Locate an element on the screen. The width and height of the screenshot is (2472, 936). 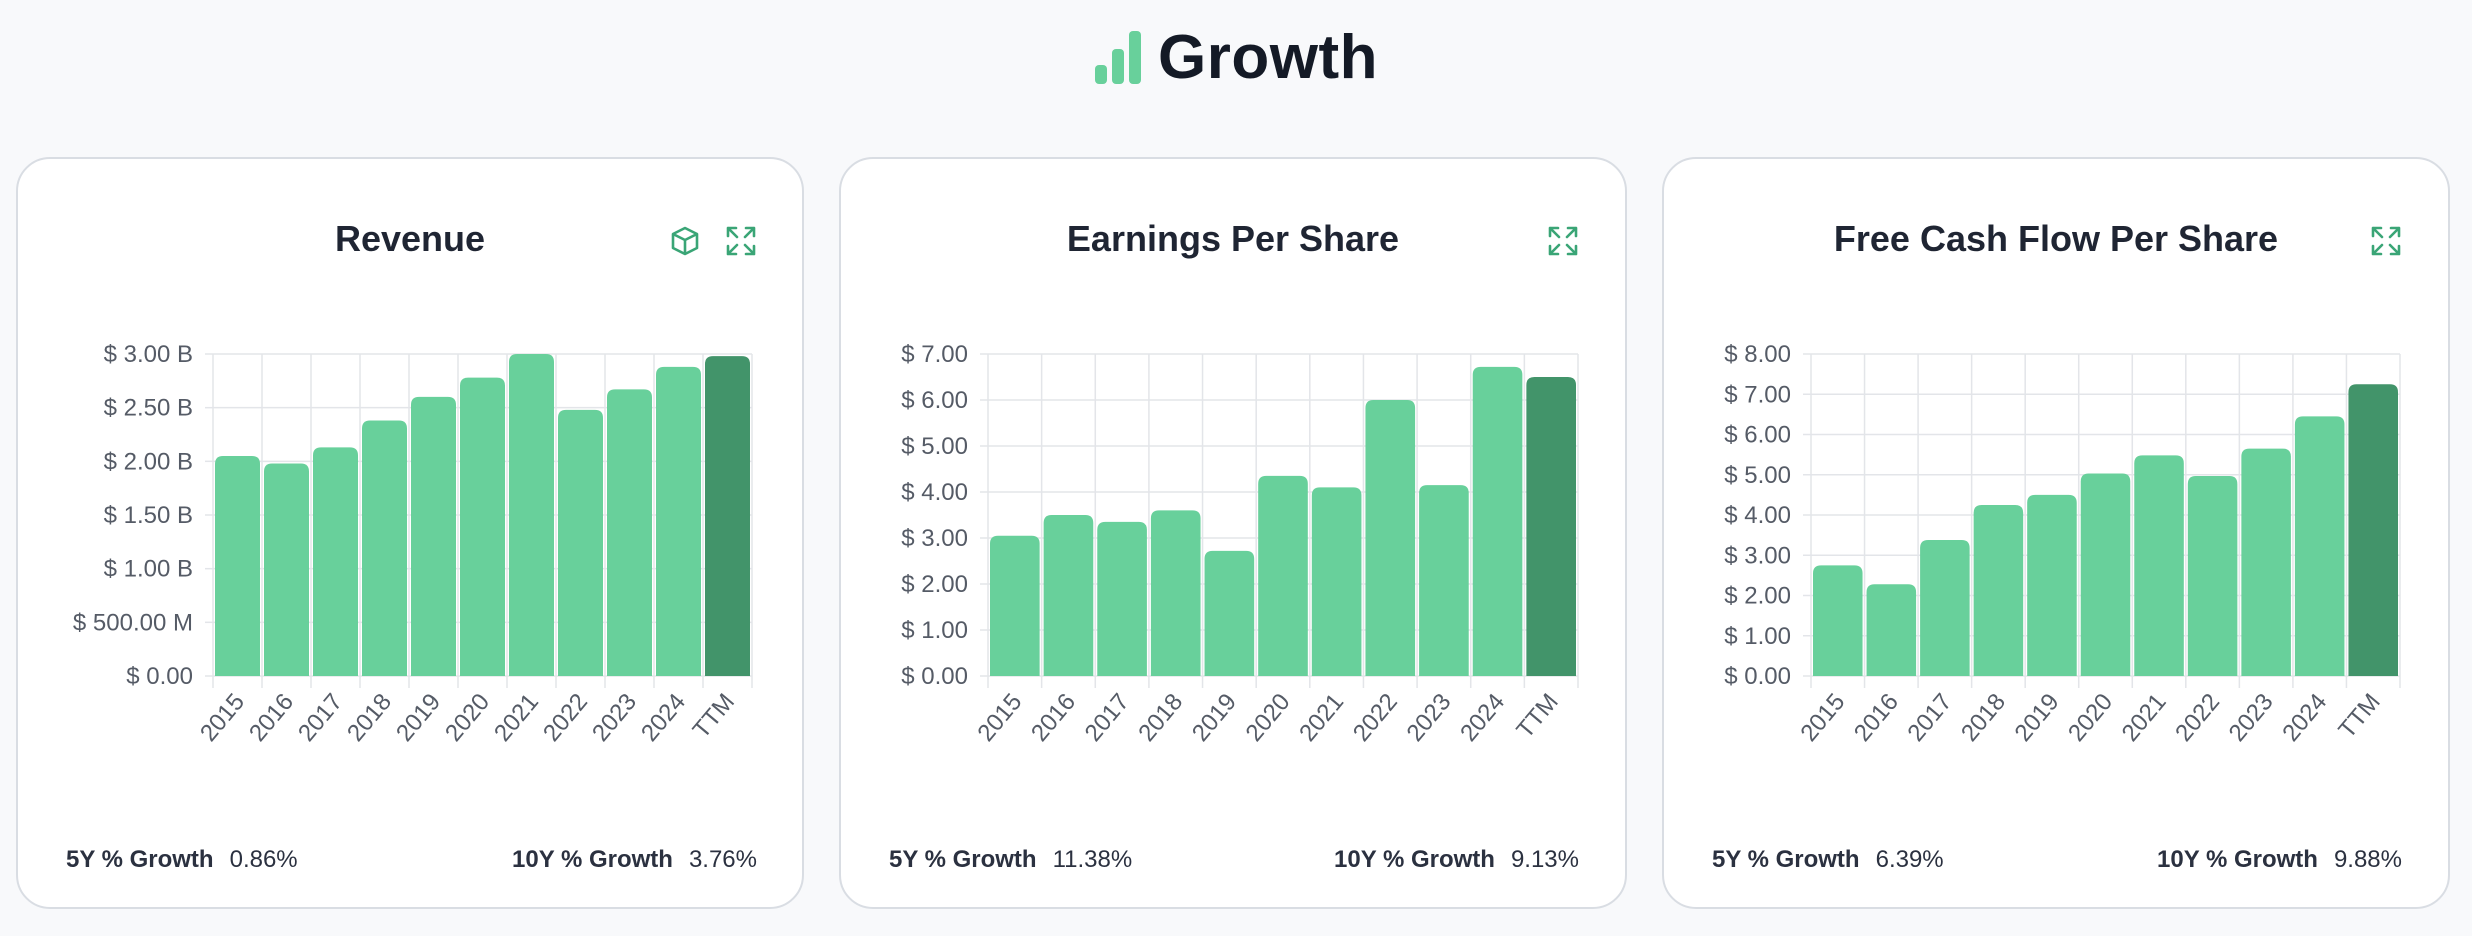
revenue-5y-growth: 5Y % Growth 0.86% is located at coordinates (182, 860).